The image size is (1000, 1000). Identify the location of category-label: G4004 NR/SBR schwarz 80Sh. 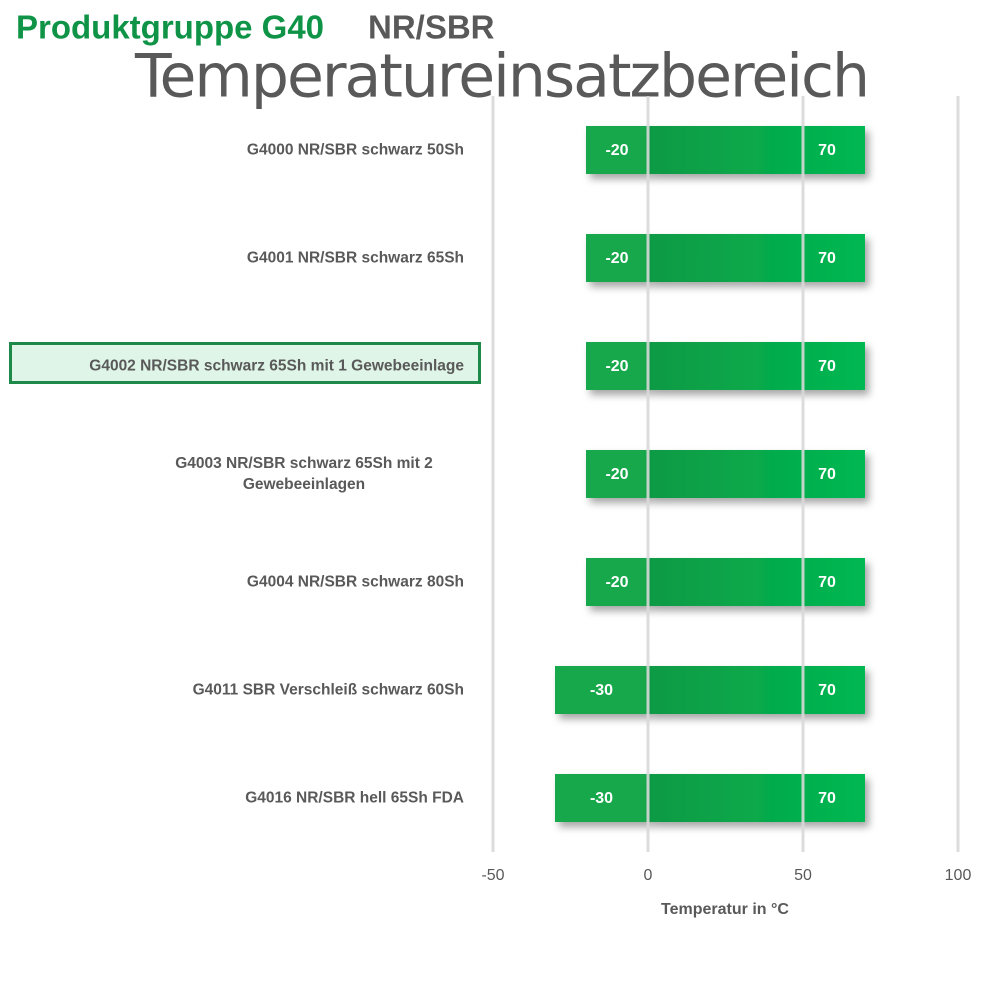
(355, 582).